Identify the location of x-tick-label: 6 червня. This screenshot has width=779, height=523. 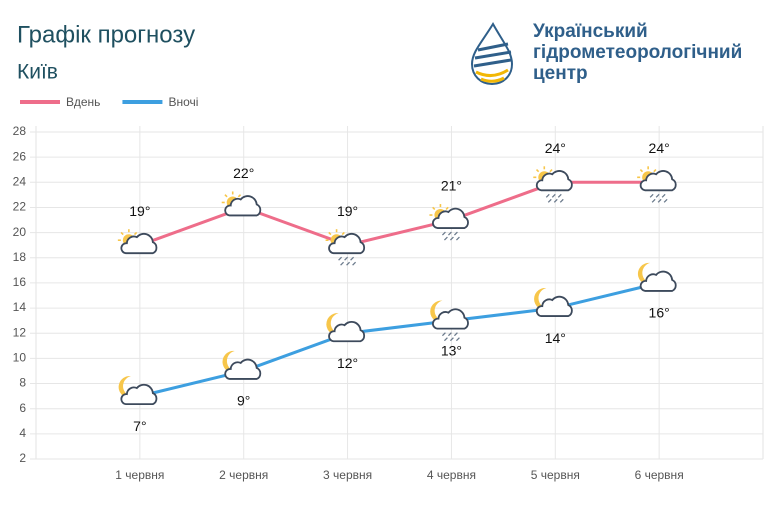
(659, 475).